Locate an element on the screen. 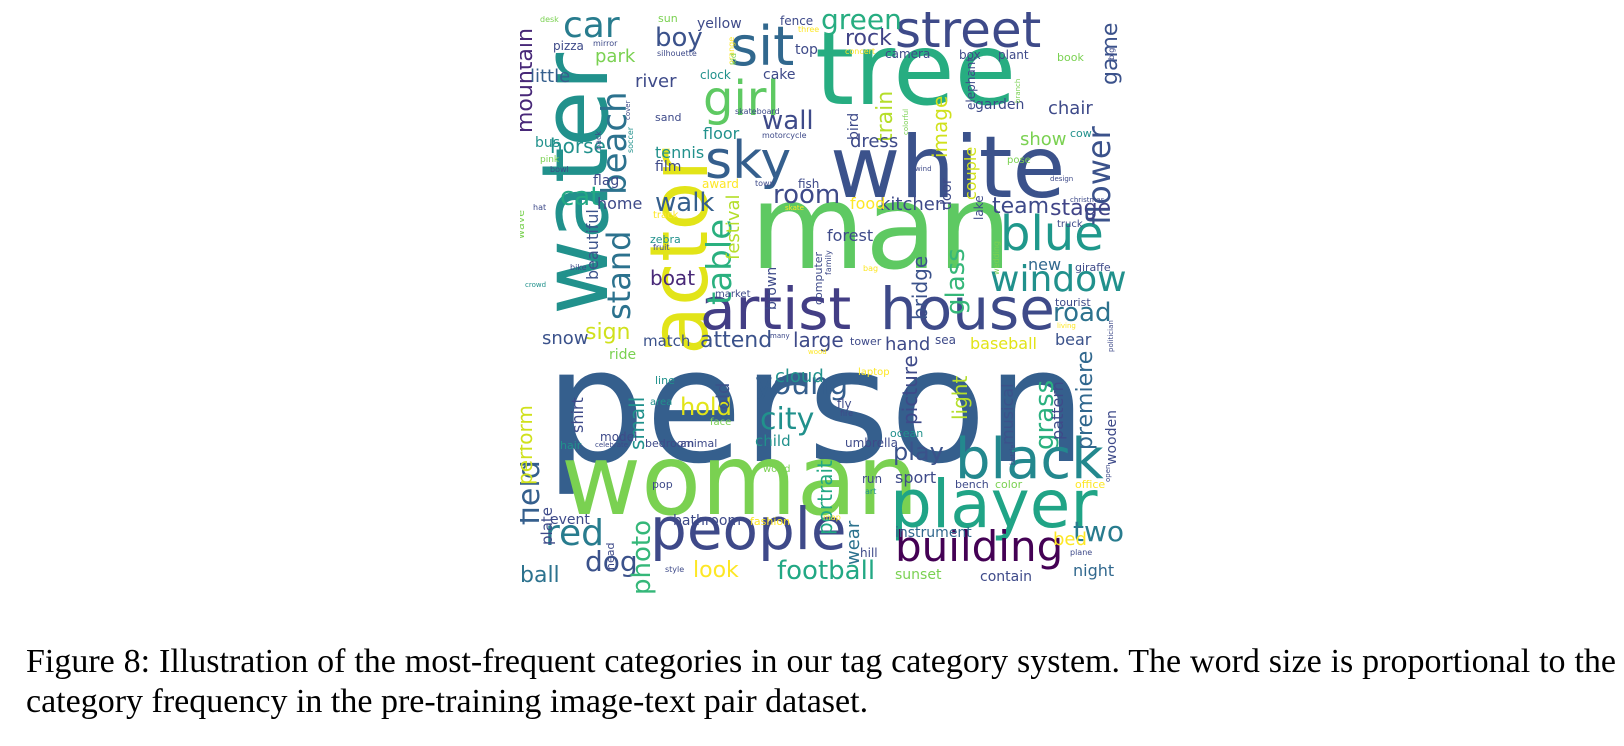 This screenshot has height=746, width=1624. cloud-word-food: food is located at coordinates (868, 203).